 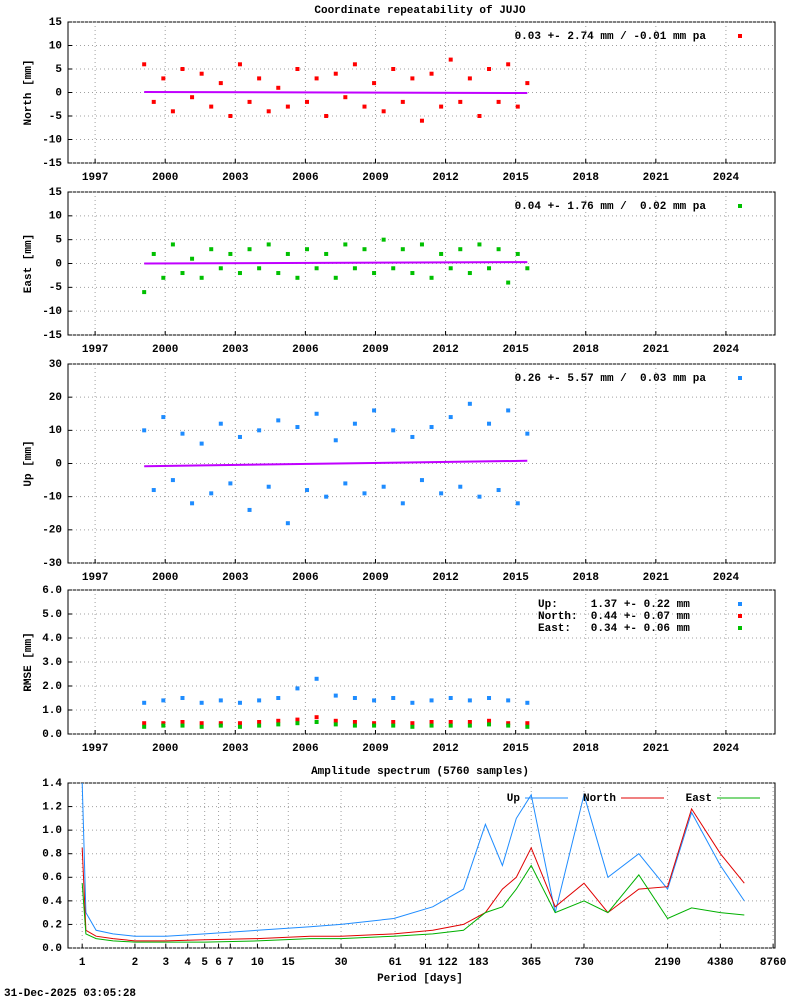 I want to click on x-tick-label: 3, so click(x=165, y=963).